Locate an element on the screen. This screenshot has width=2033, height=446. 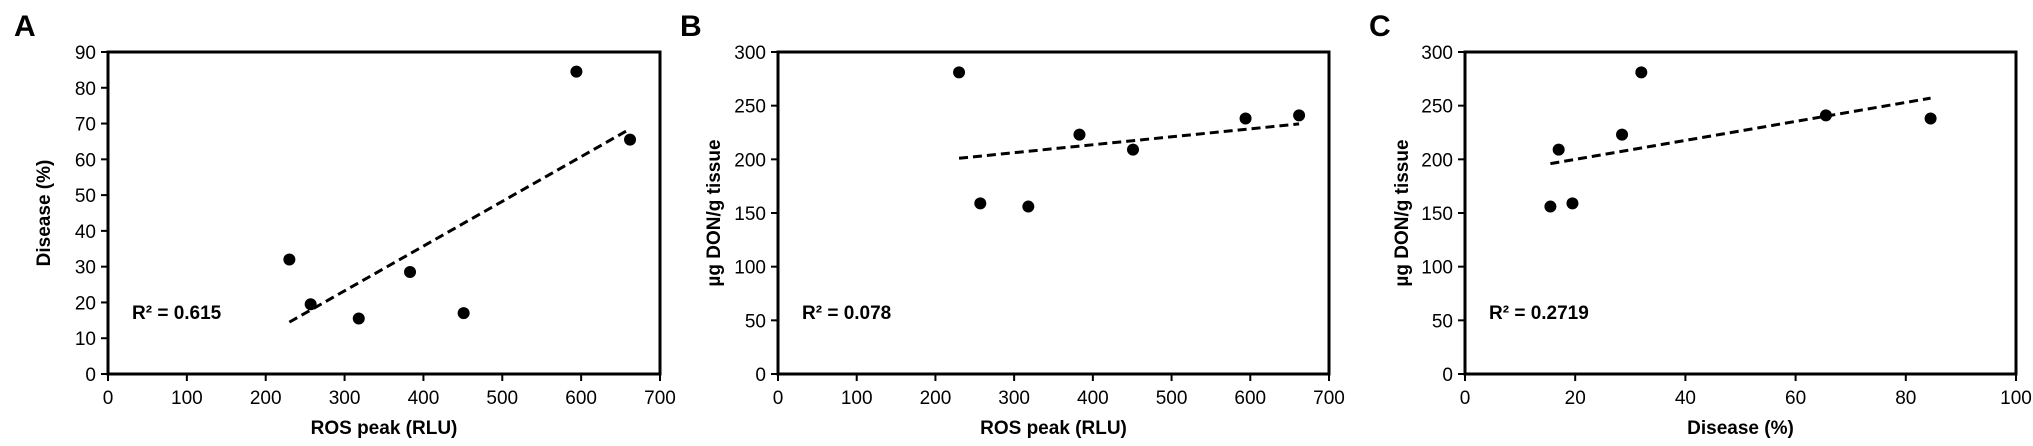
panel-c-y-tick-label: 0 is located at coordinates (1447, 375).